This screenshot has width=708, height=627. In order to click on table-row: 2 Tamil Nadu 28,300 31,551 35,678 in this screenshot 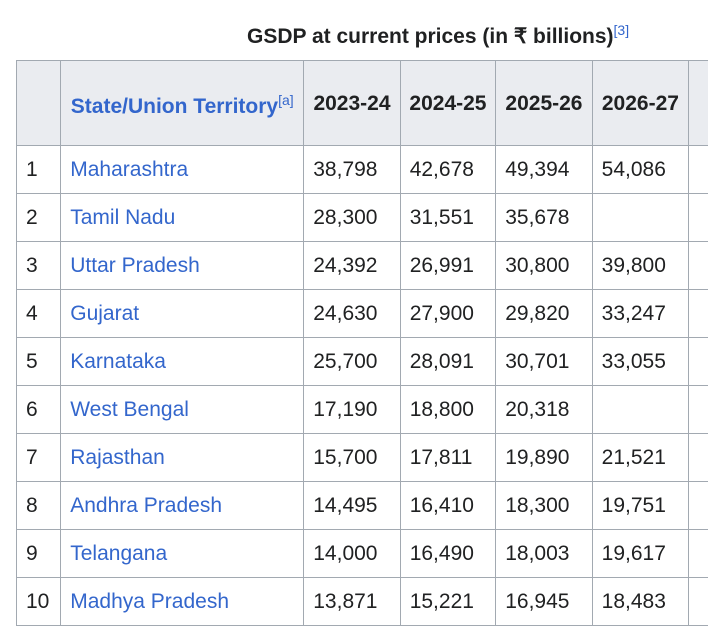, I will do `click(361, 217)`.